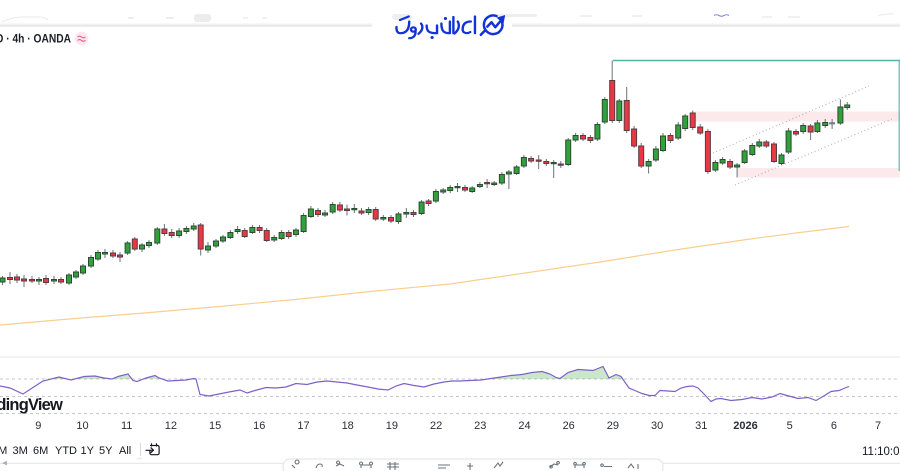 This screenshot has height=471, width=900. Describe the element at coordinates (126, 426) in the screenshot. I see `svg-text: 11` at that location.